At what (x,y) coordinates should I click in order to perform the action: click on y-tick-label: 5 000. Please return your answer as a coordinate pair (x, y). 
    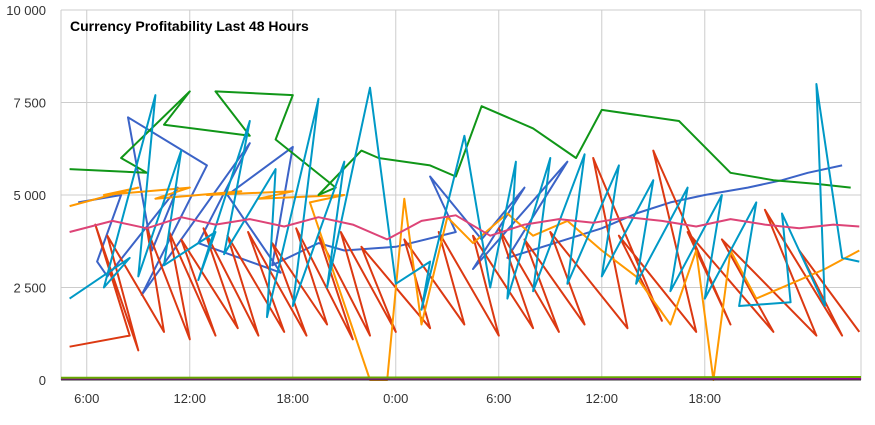
    Looking at the image, I should click on (29, 195).